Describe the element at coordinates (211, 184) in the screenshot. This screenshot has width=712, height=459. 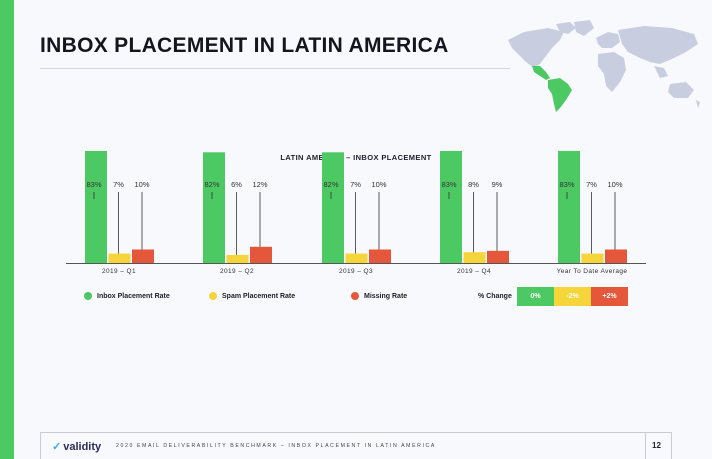
I see `data-label-0-1: 82%` at that location.